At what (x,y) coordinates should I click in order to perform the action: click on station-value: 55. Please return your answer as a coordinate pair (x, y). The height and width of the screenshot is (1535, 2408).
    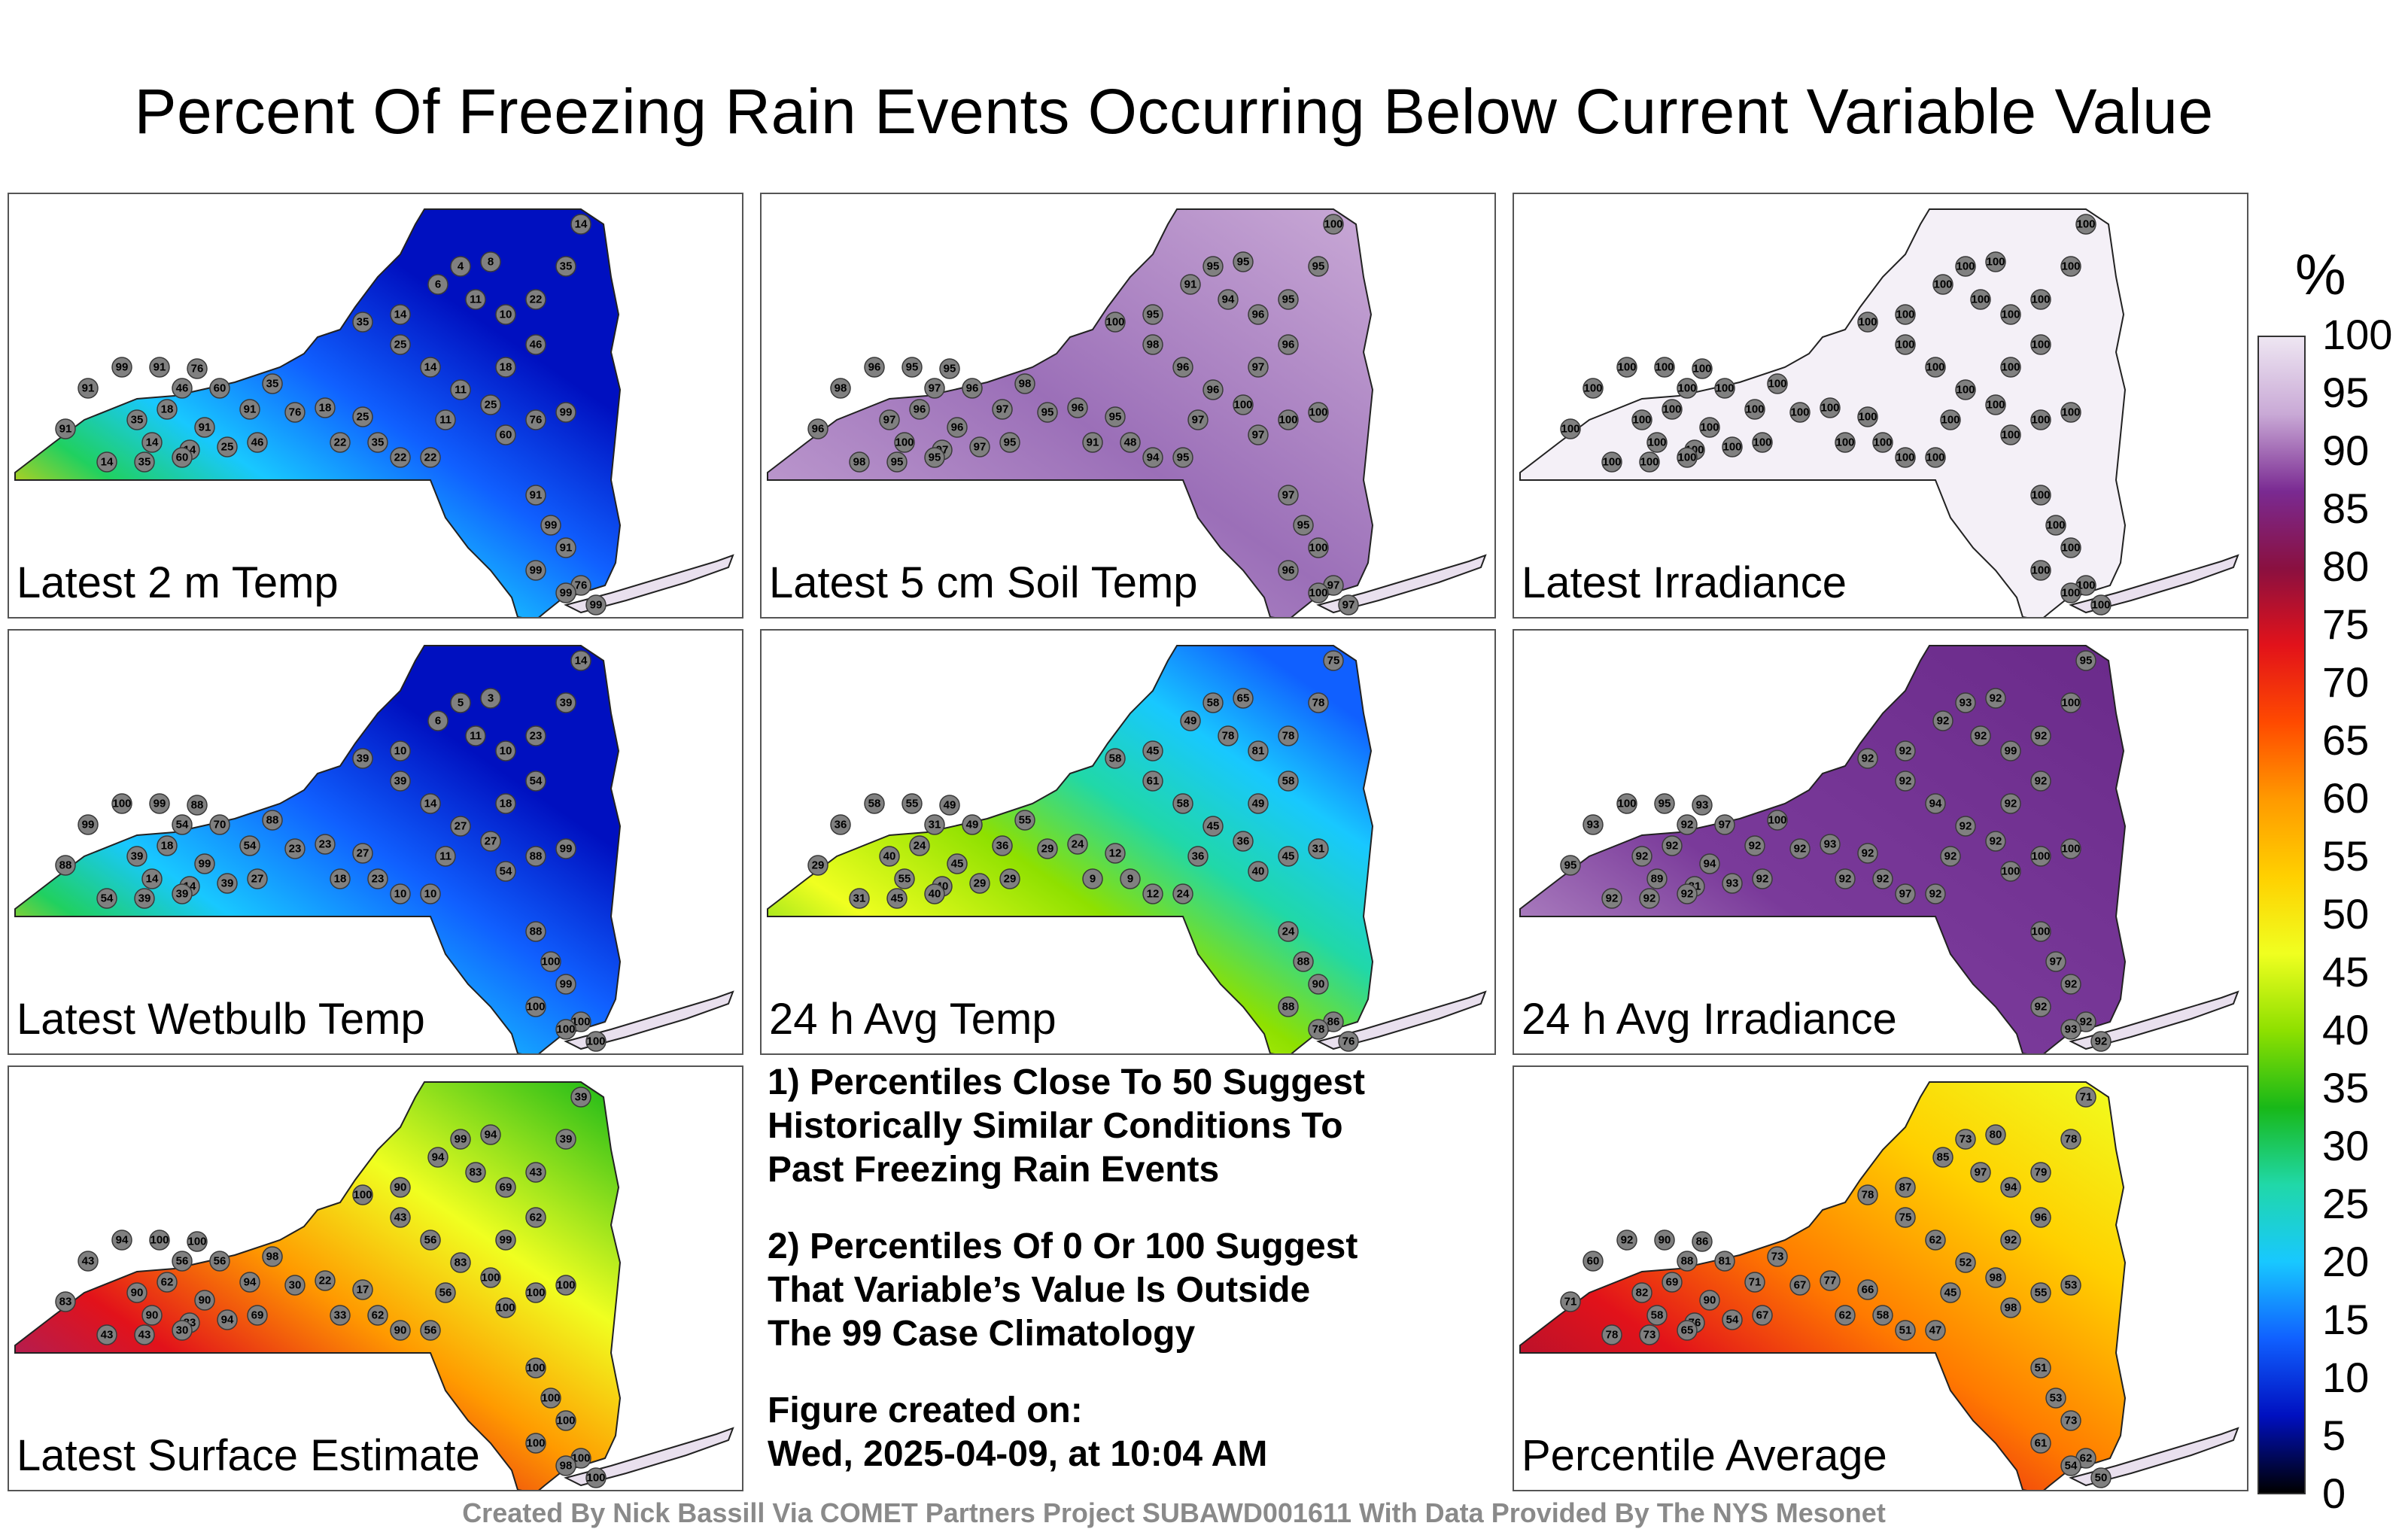
    Looking at the image, I should click on (912, 804).